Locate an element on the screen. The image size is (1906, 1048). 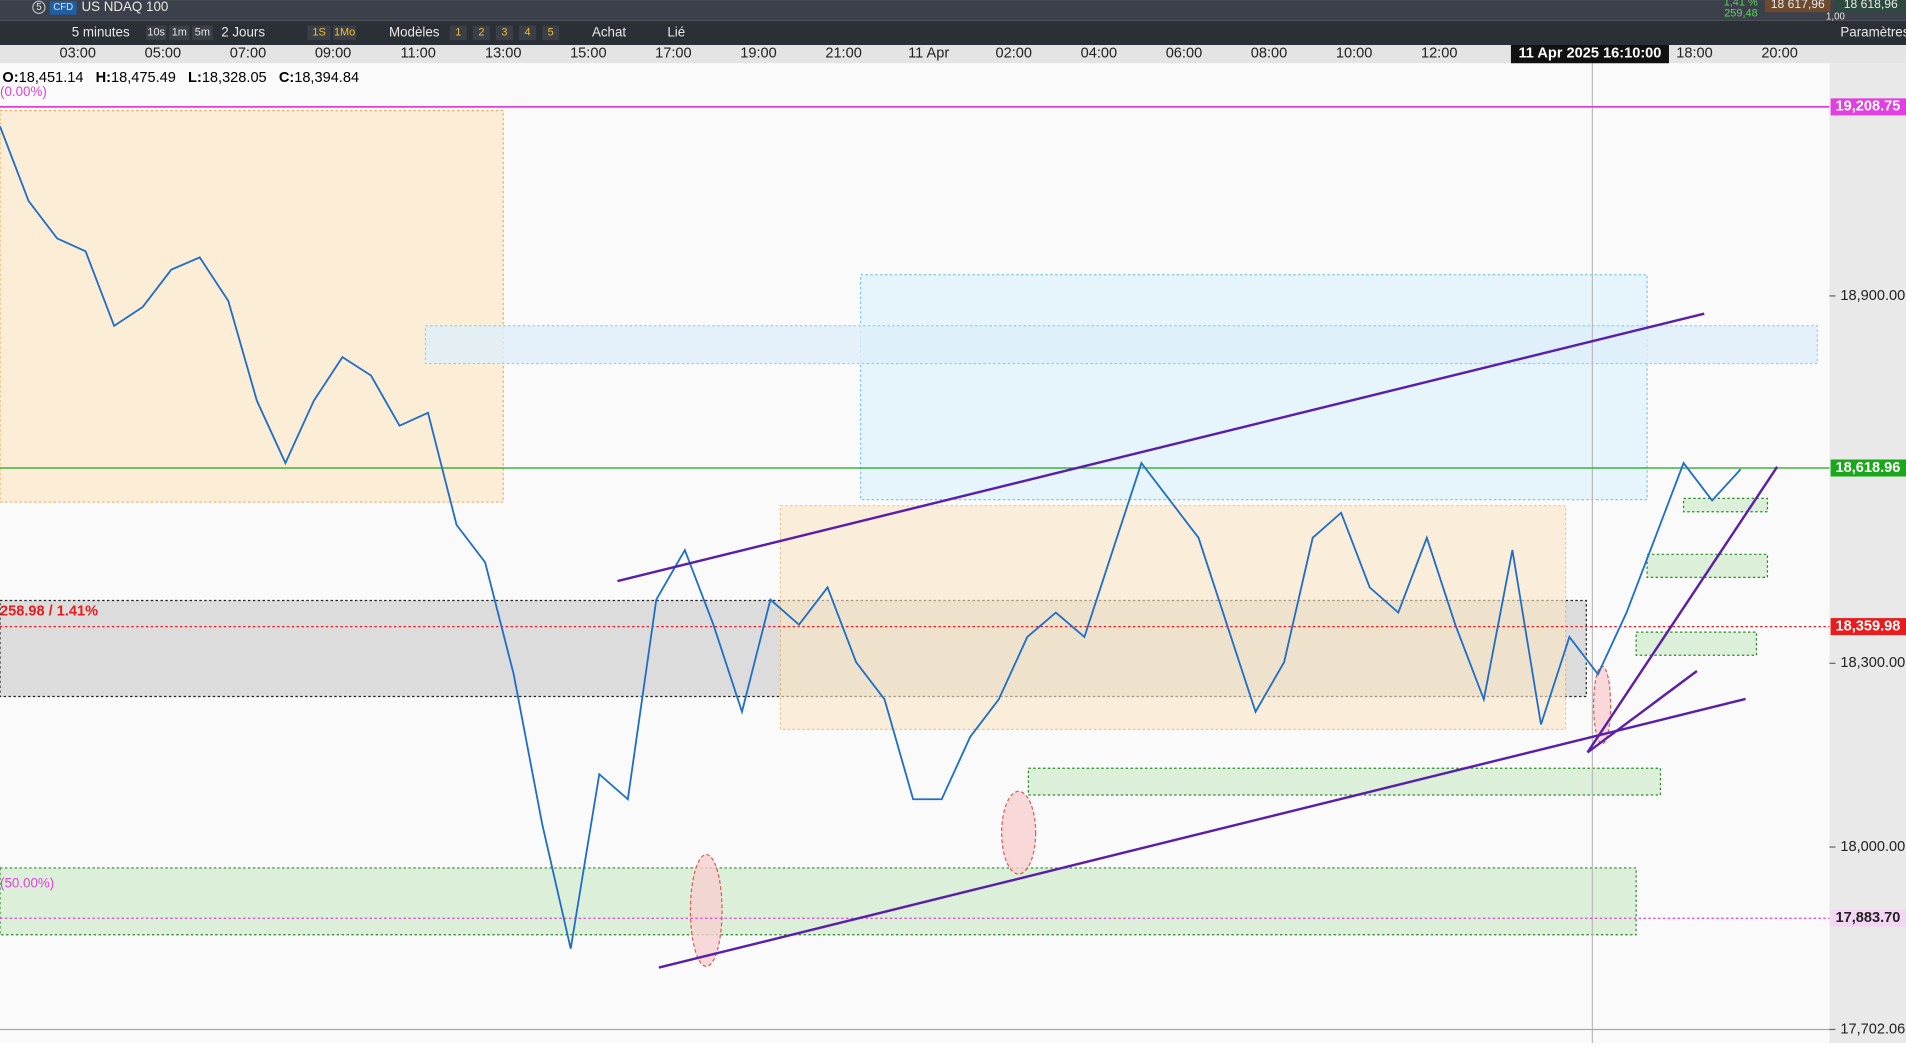
range-btn-text: 1S is located at coordinates (318, 33).